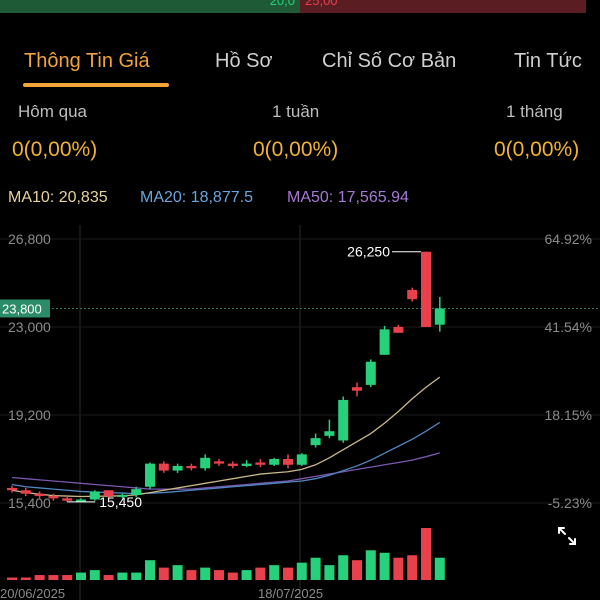 This screenshot has width=600, height=600. Describe the element at coordinates (534, 111) in the screenshot. I see `perf-period-month: 1 tháng` at that location.